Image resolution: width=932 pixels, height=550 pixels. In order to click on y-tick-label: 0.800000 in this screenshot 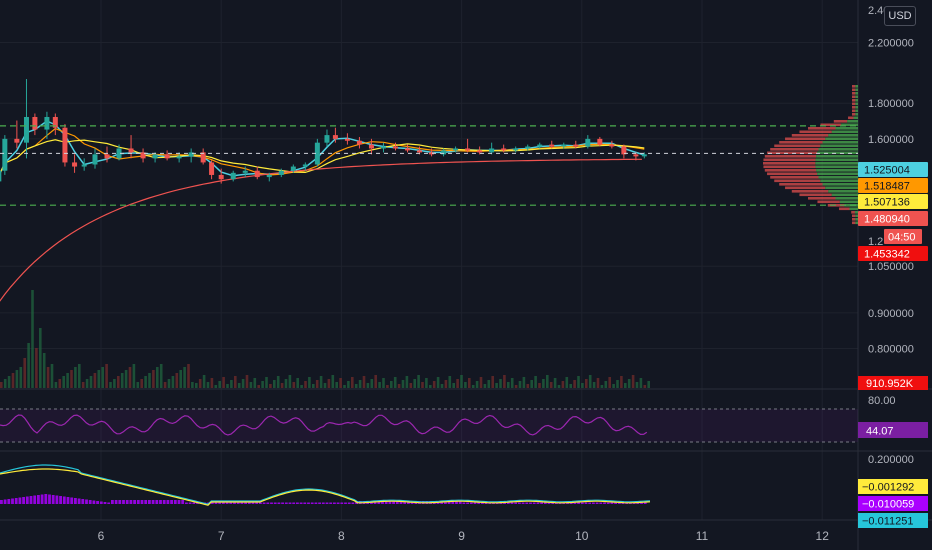, I will do `click(891, 349)`.